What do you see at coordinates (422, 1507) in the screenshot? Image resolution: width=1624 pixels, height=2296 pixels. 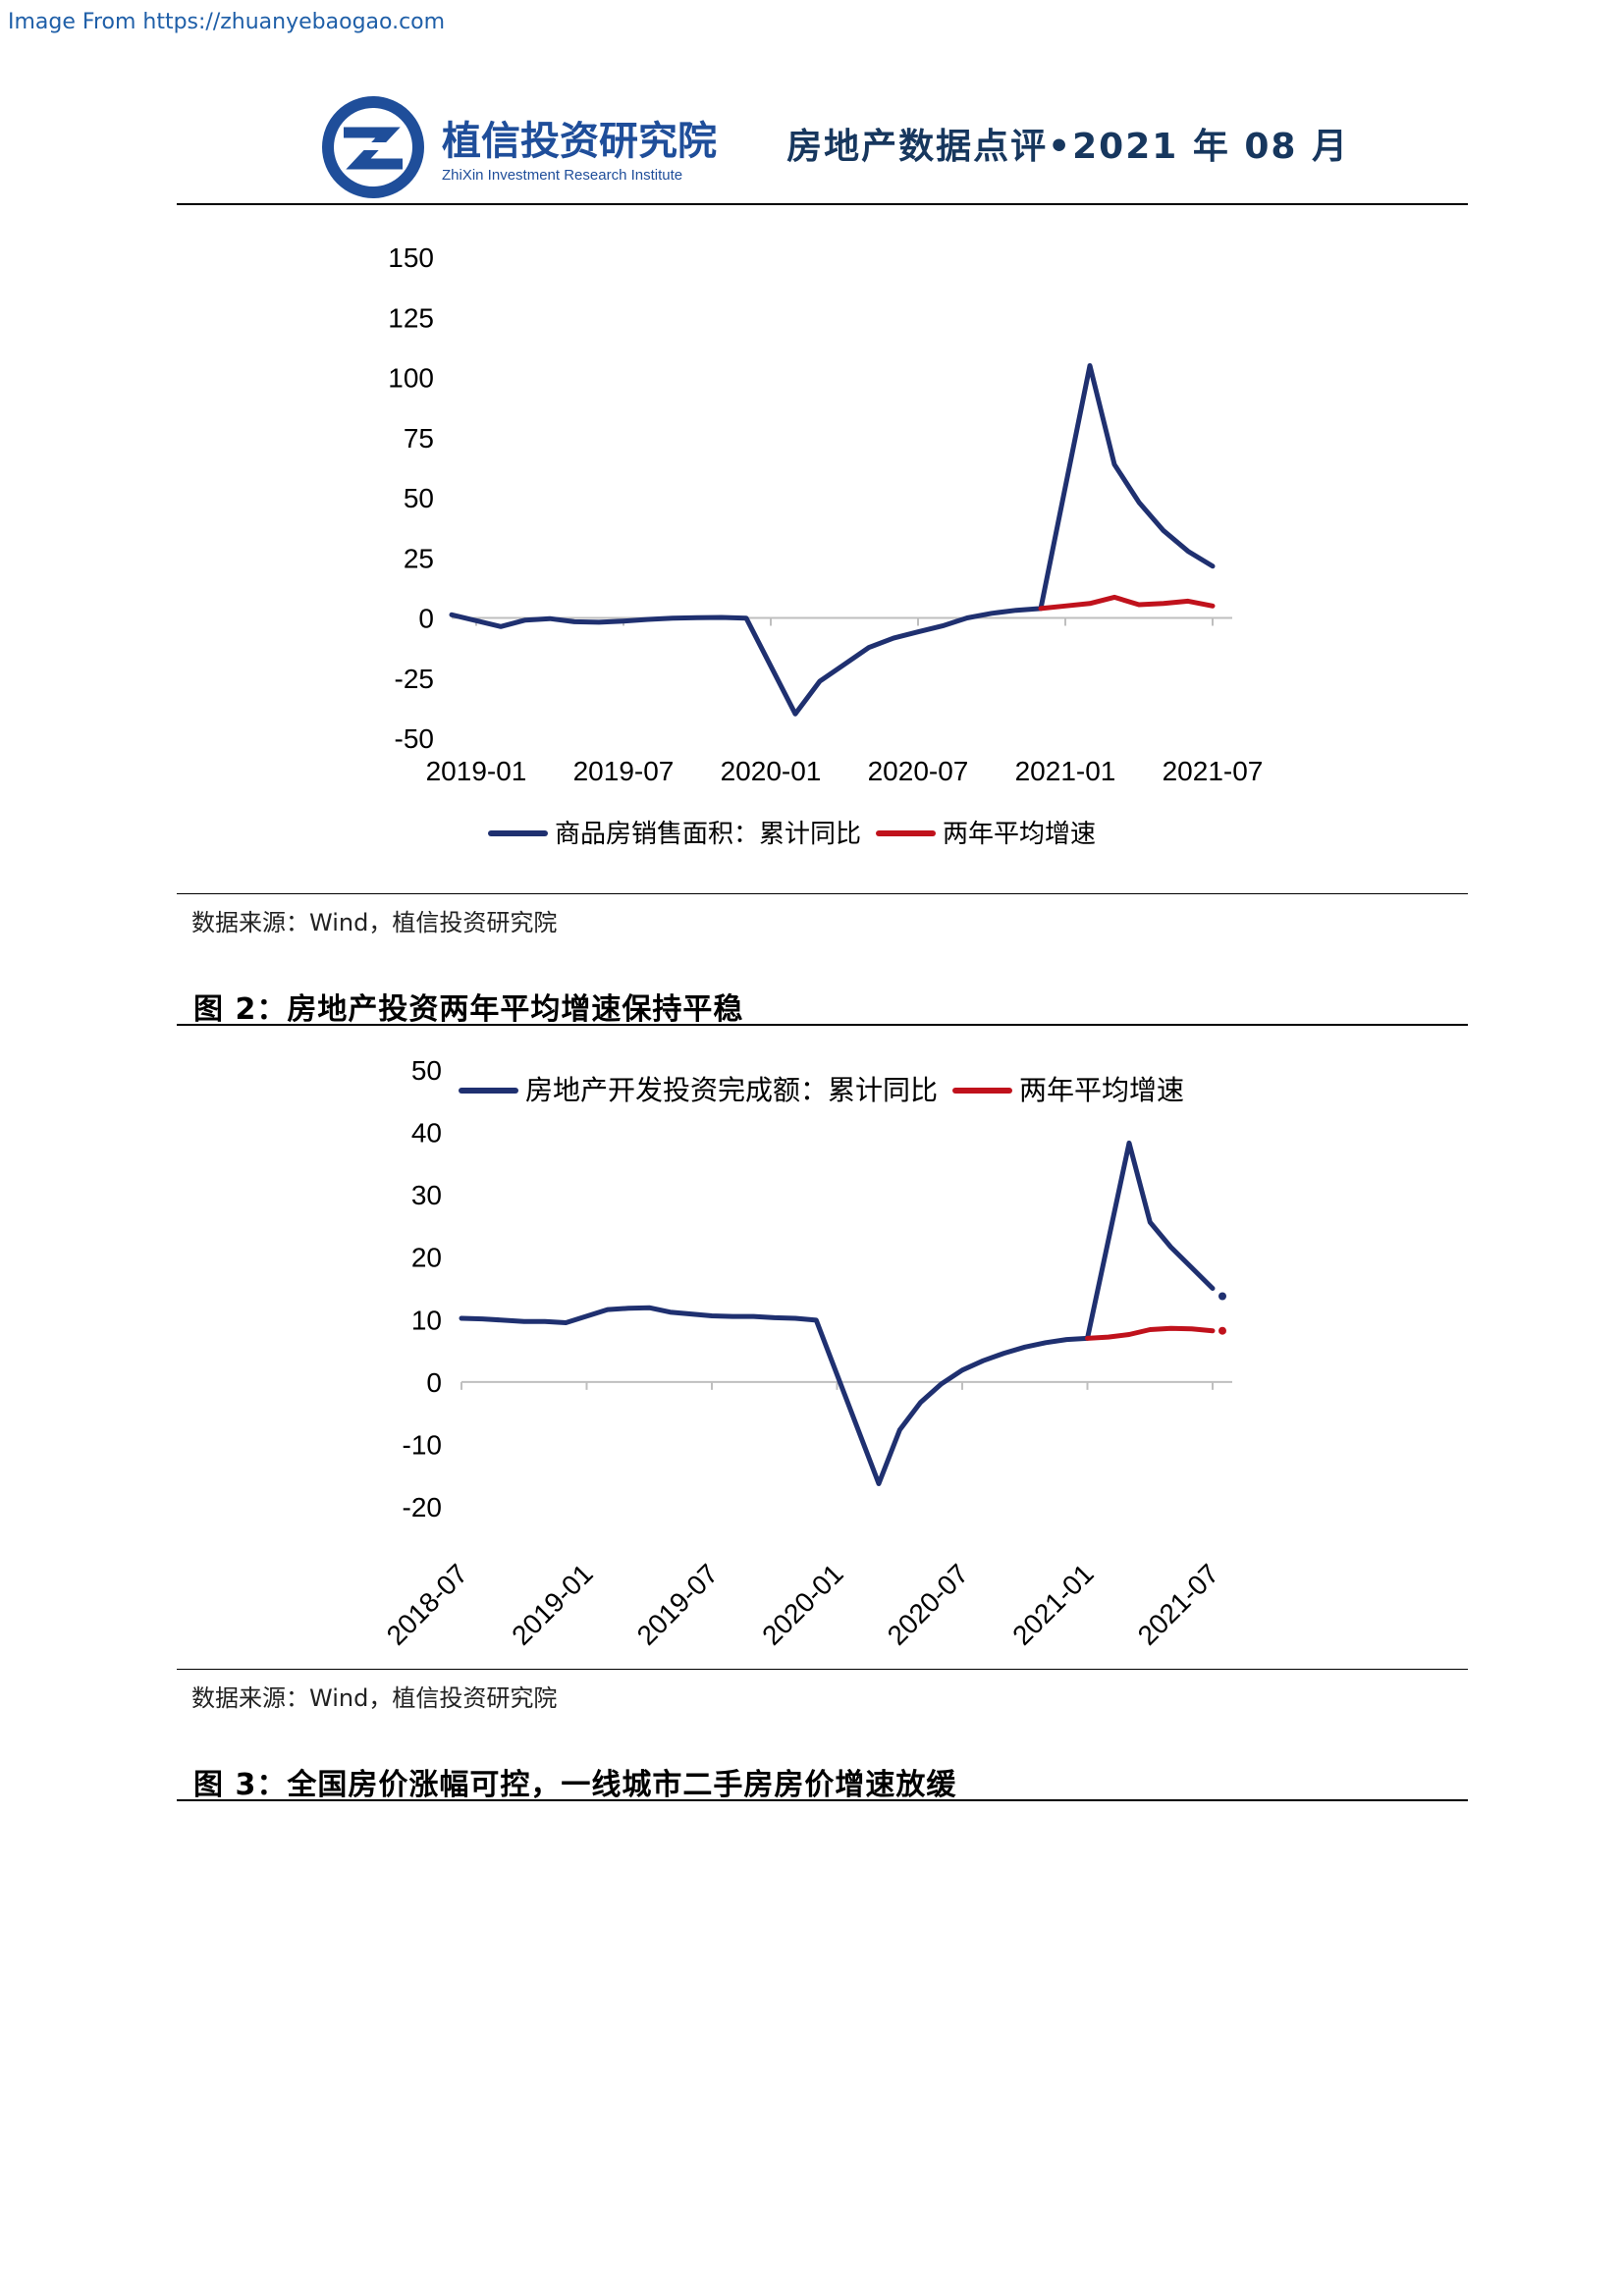 I see `y-tick-label: -20` at bounding box center [422, 1507].